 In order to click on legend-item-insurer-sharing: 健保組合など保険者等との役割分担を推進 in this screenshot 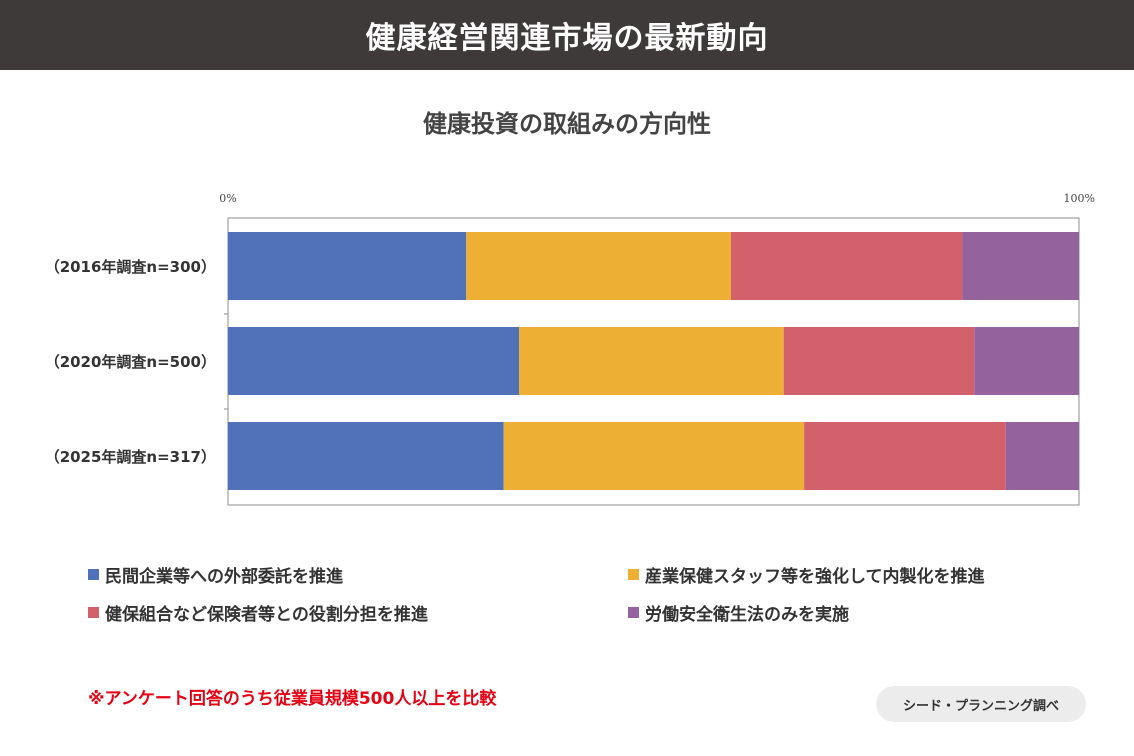, I will do `click(358, 612)`.